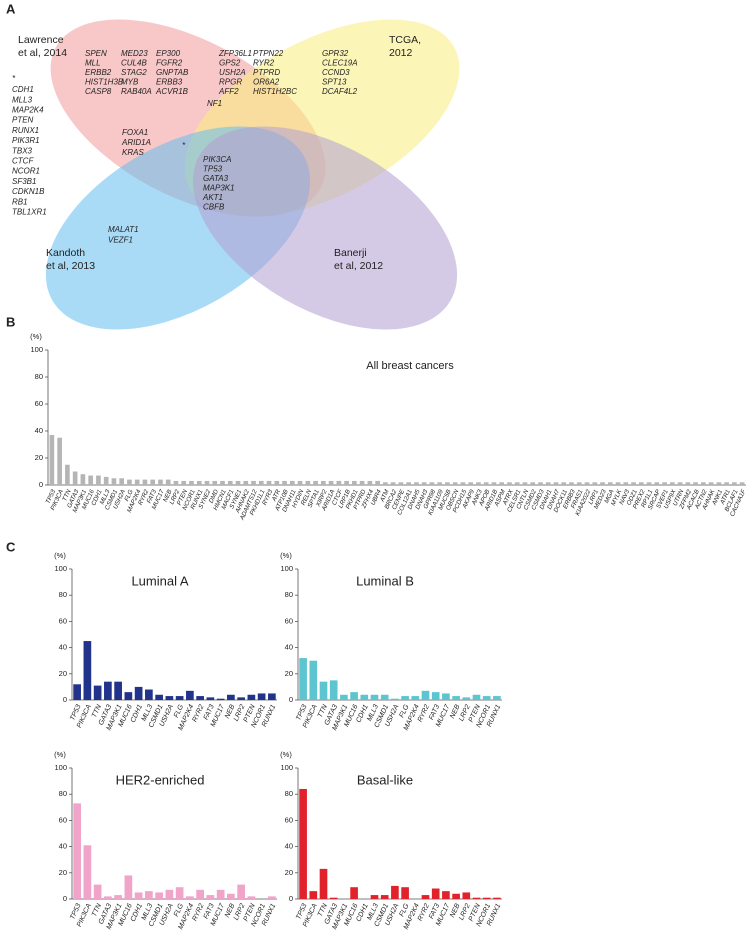 The image size is (753, 941). I want to click on gene: SPEN, so click(96, 53).